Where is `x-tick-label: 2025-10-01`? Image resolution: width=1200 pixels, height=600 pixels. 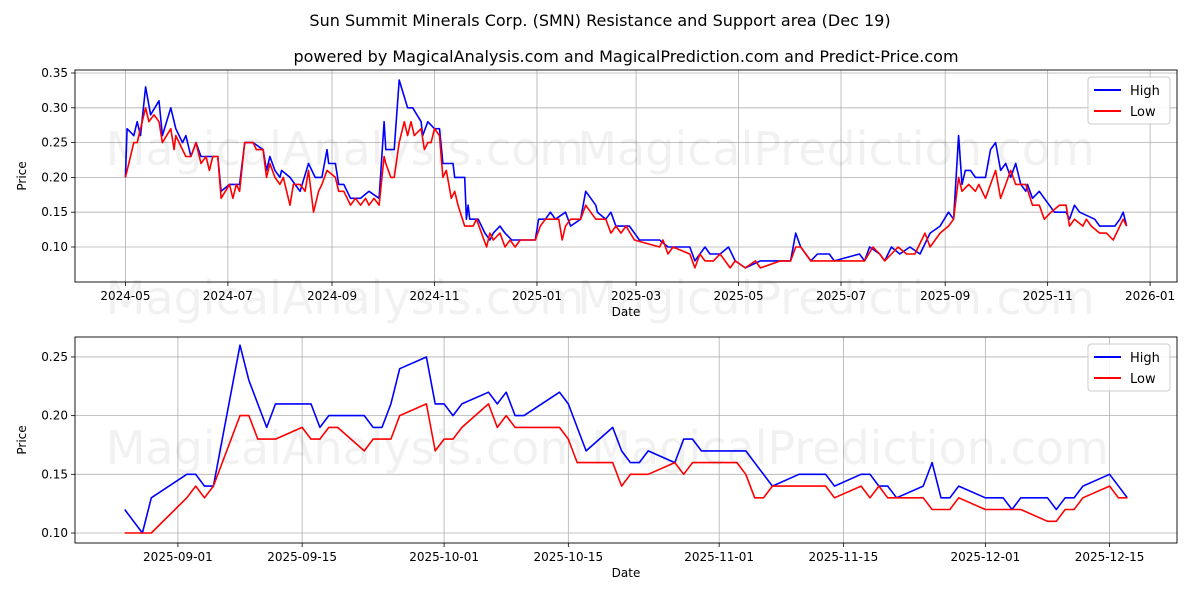 x-tick-label: 2025-10-01 is located at coordinates (444, 557).